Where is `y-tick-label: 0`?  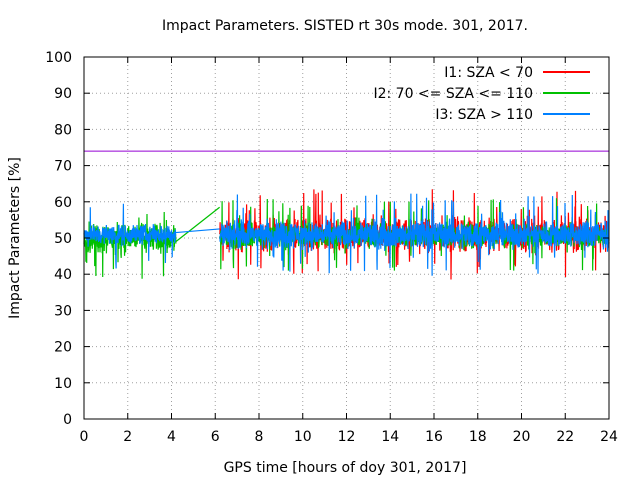
y-tick-label: 0 is located at coordinates (67, 420).